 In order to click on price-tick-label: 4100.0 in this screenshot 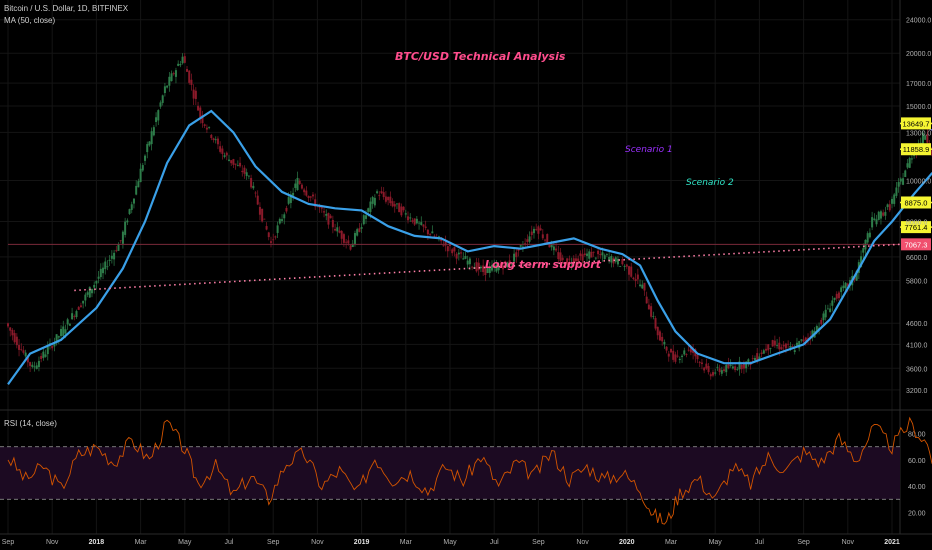, I will do `click(917, 345)`.